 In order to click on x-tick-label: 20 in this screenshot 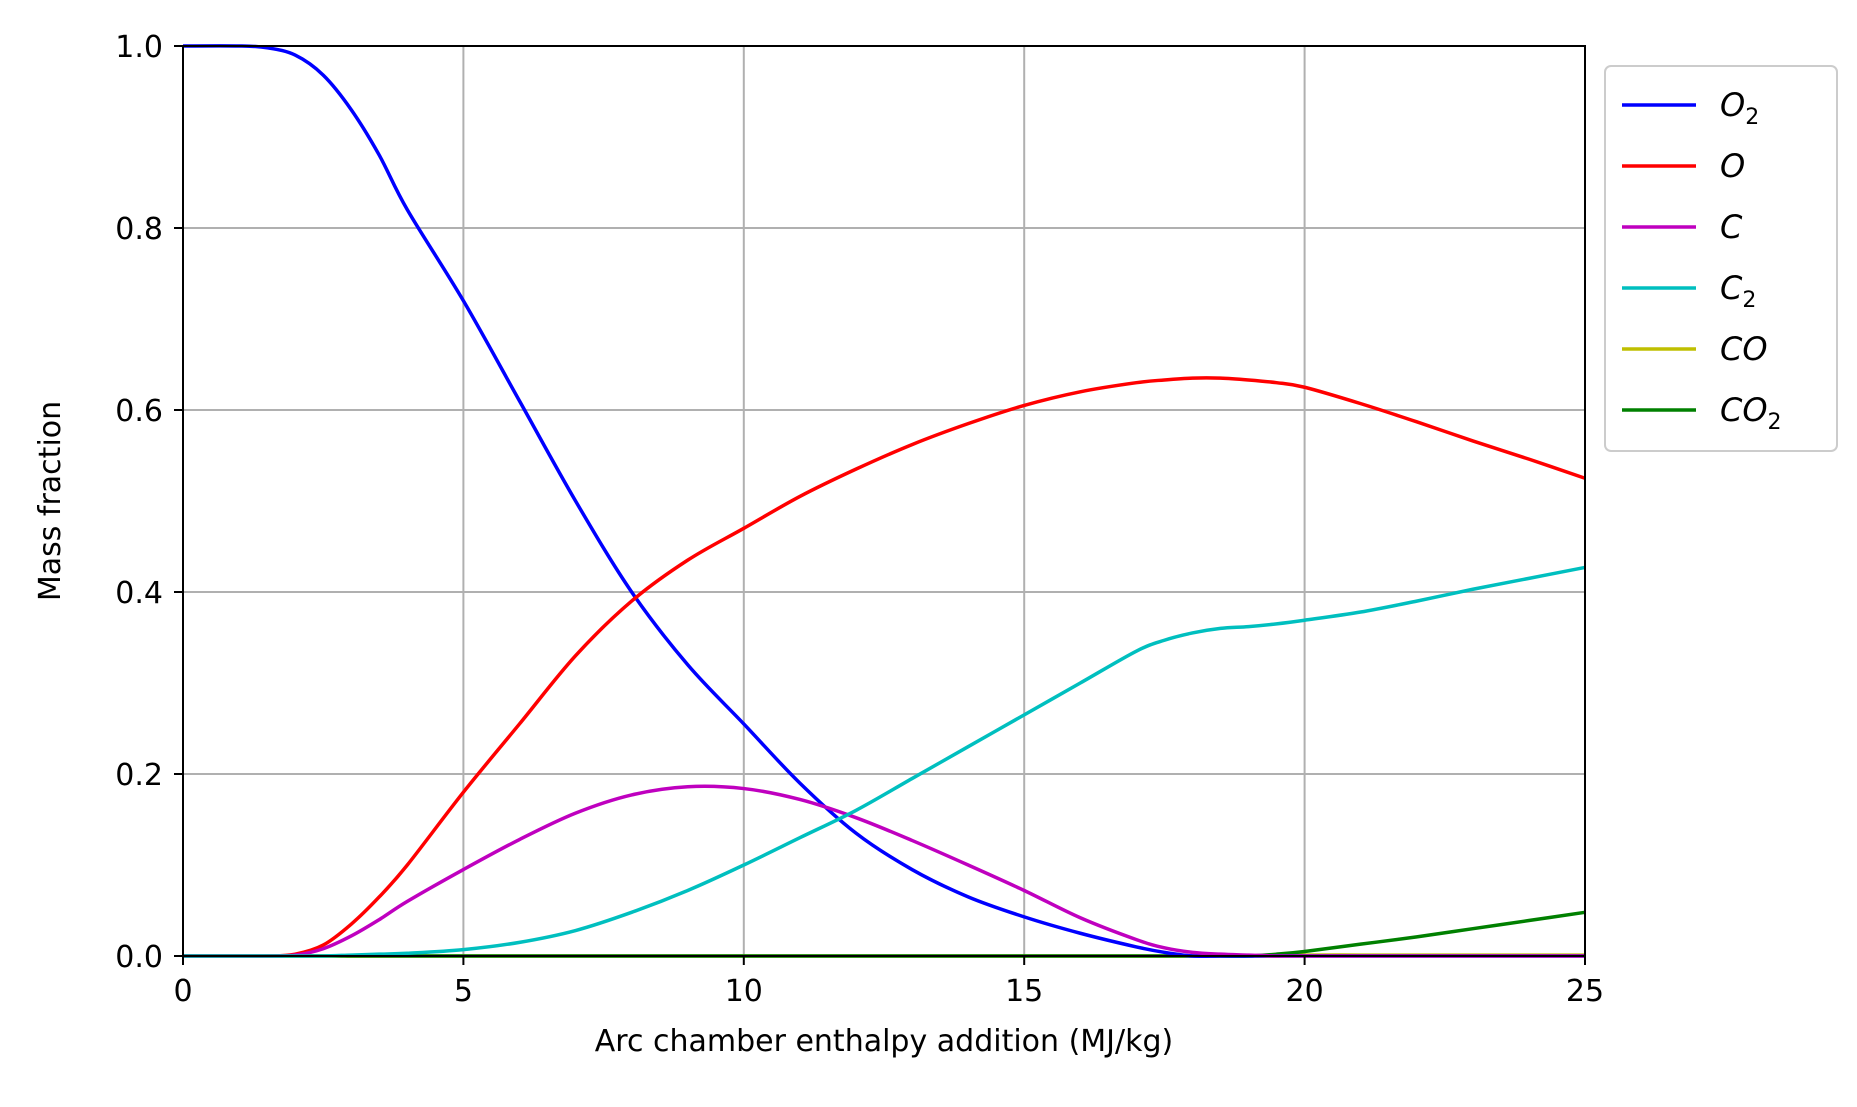, I will do `click(1305, 991)`.